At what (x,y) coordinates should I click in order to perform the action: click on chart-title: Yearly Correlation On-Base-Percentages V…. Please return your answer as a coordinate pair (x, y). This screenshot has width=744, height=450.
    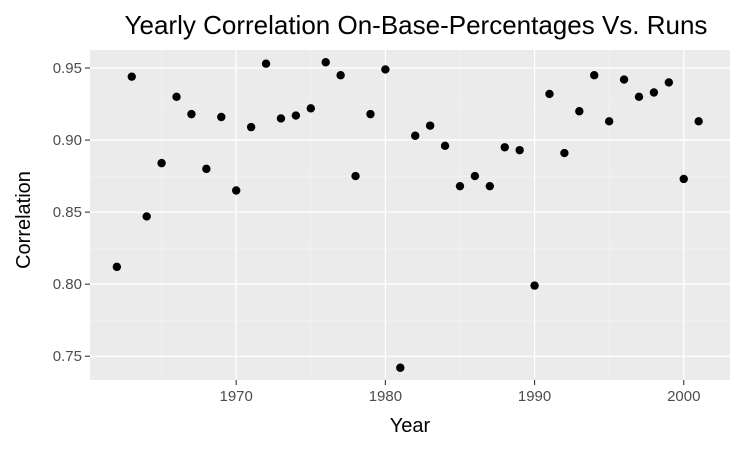
    Looking at the image, I should click on (416, 25).